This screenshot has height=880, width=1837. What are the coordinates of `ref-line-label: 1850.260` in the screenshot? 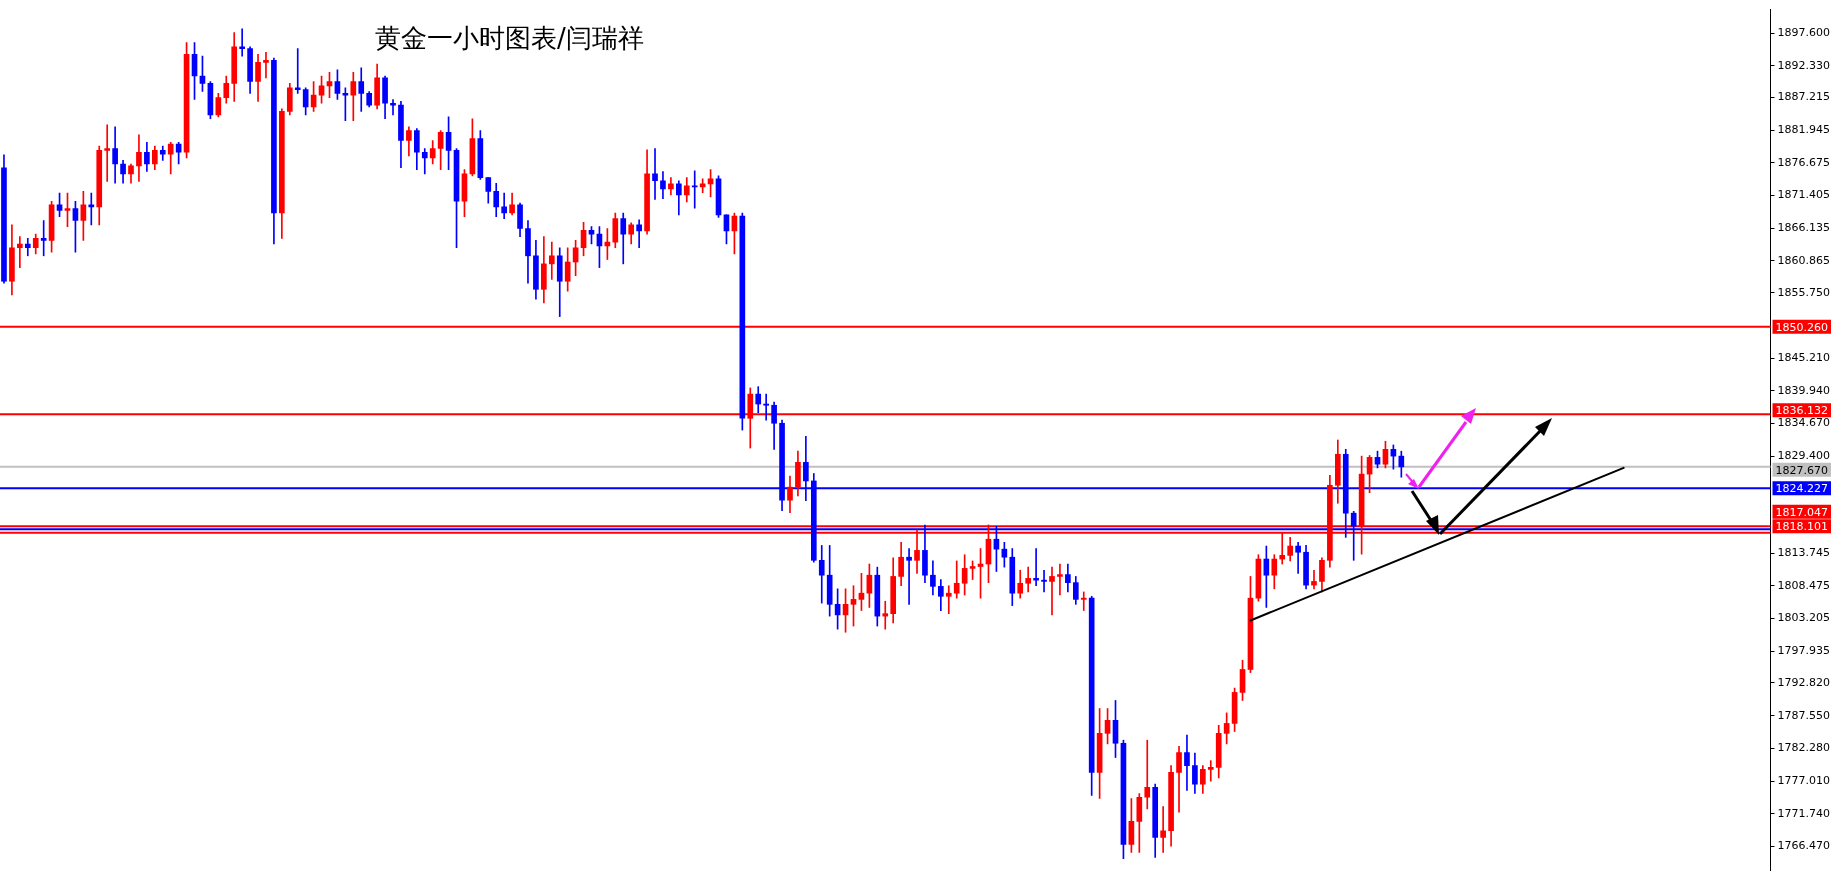 It's located at (1802, 327).